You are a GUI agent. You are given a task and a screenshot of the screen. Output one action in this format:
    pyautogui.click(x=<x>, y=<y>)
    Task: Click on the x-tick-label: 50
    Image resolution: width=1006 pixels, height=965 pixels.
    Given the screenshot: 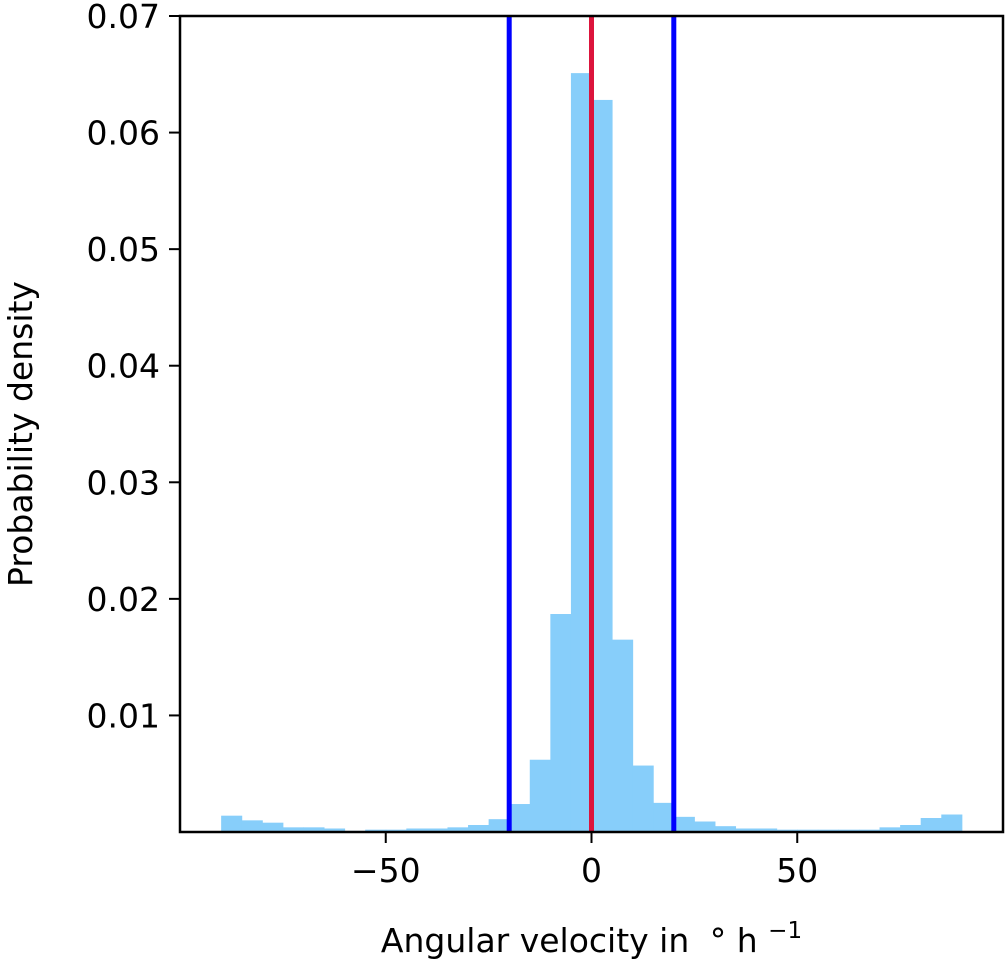 What is the action you would take?
    pyautogui.click(x=797, y=870)
    